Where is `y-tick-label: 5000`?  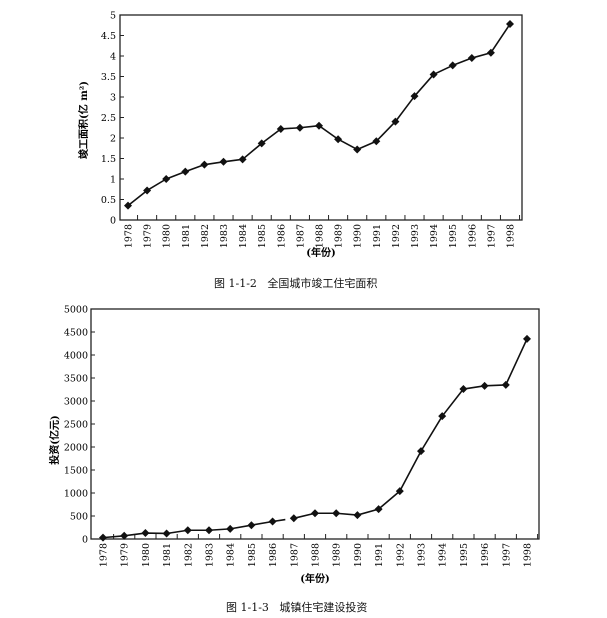 y-tick-label: 5000 is located at coordinates (76, 310).